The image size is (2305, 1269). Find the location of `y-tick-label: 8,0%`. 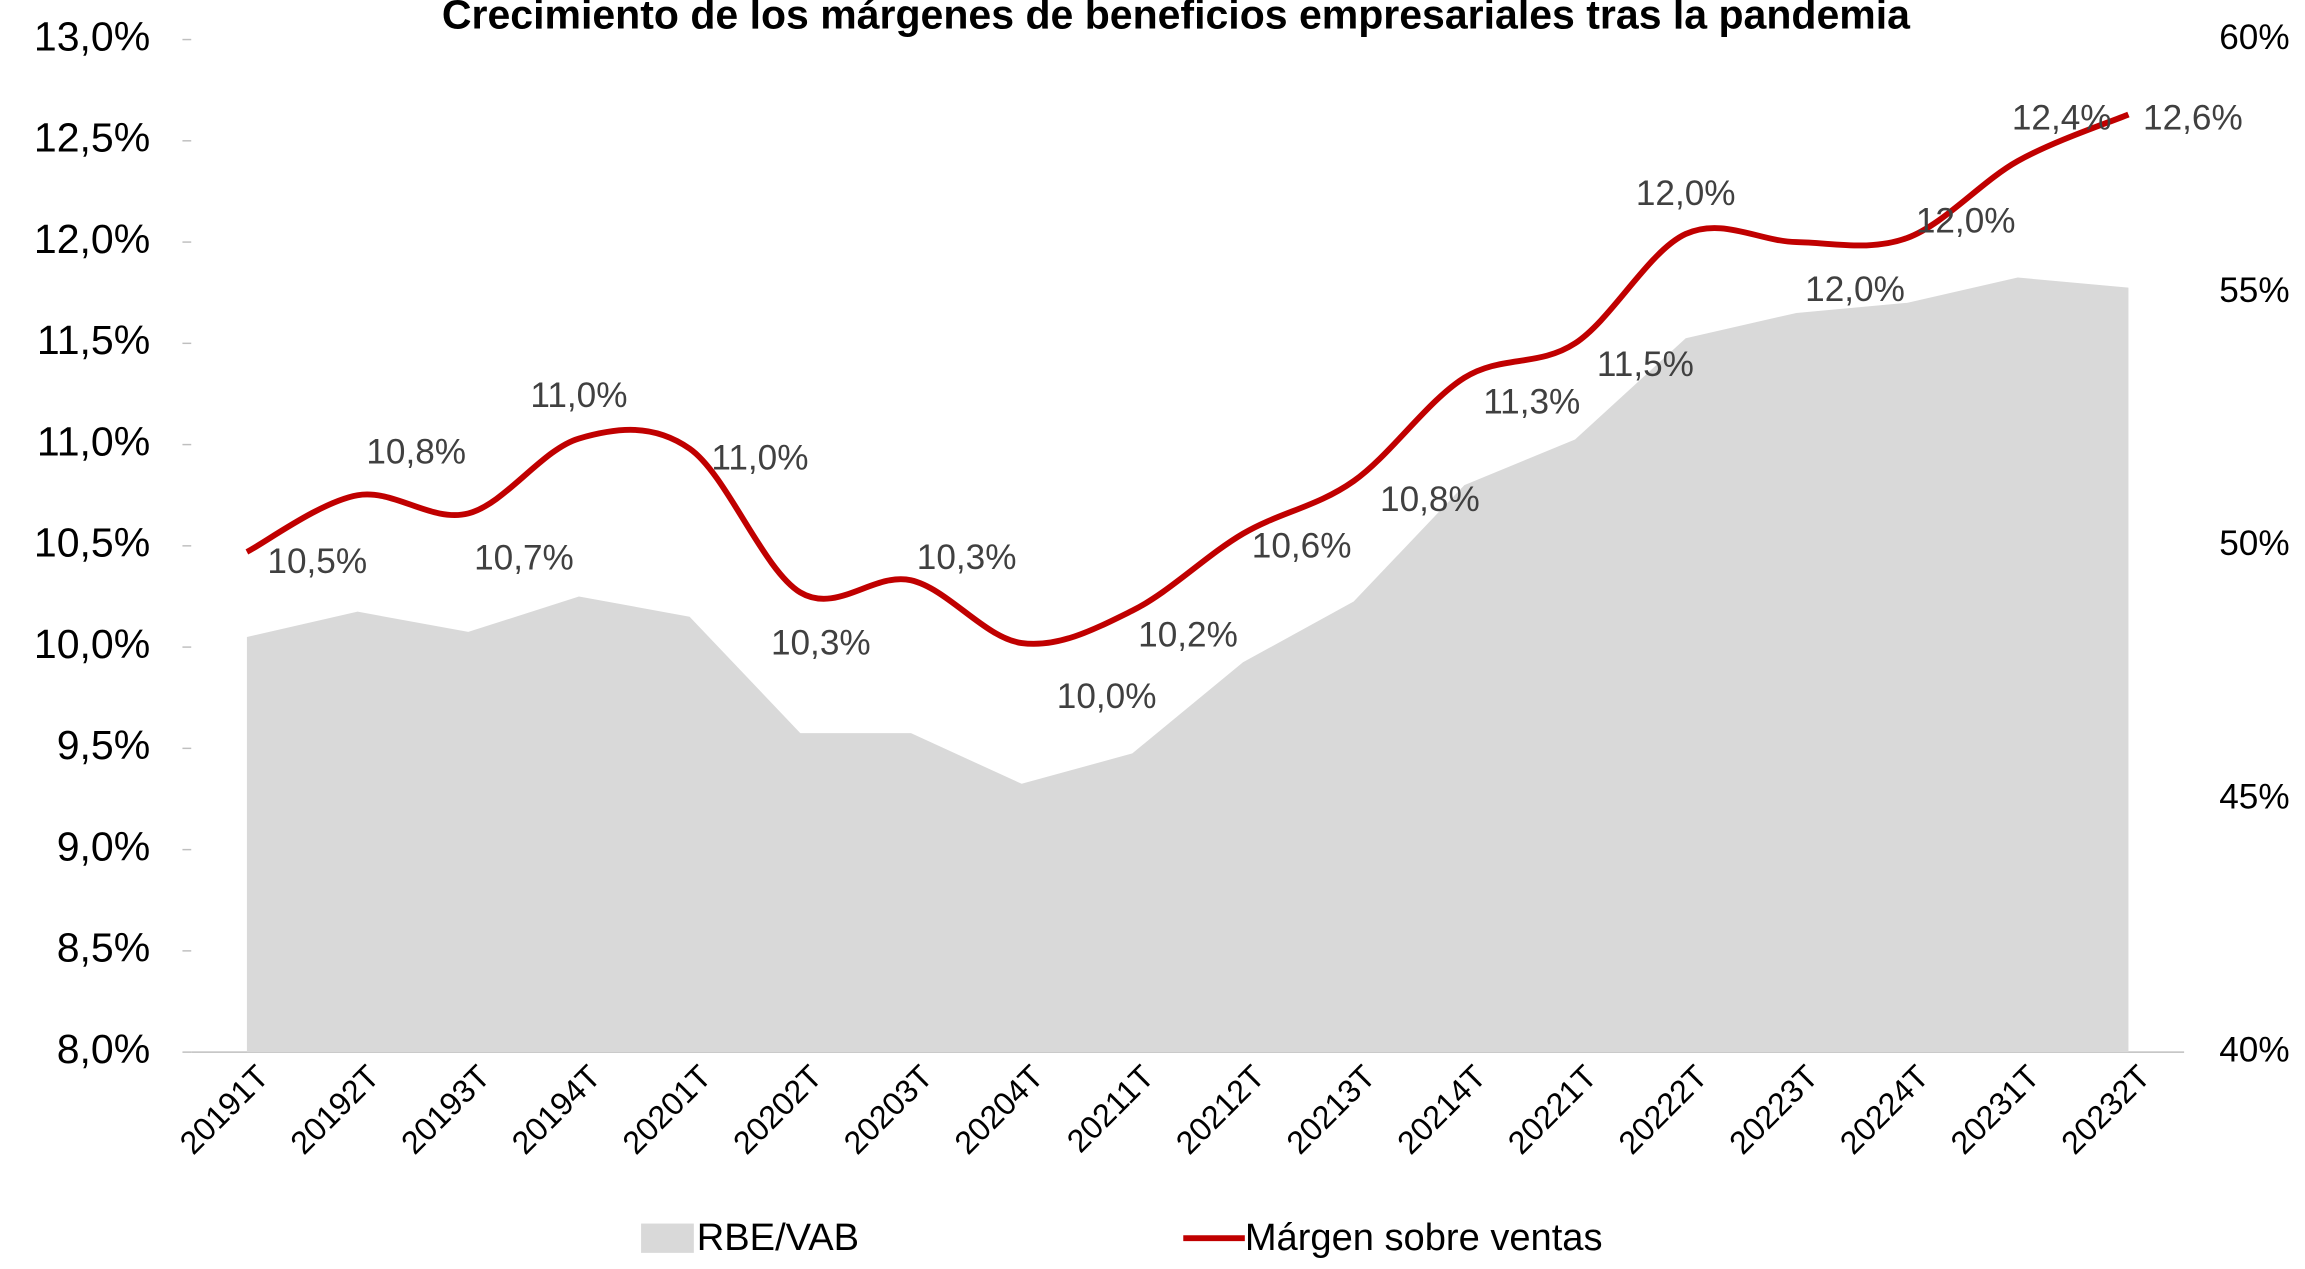

y-tick-label: 8,0% is located at coordinates (103, 1049).